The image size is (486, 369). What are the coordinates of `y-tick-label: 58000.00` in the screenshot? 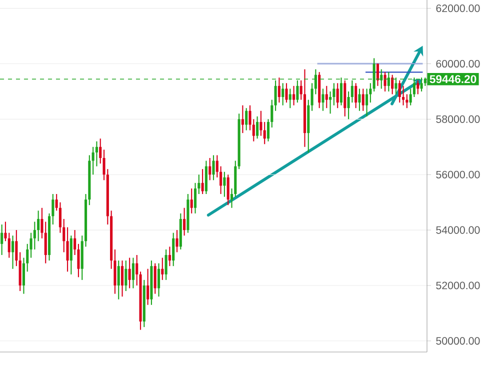 It's located at (458, 119).